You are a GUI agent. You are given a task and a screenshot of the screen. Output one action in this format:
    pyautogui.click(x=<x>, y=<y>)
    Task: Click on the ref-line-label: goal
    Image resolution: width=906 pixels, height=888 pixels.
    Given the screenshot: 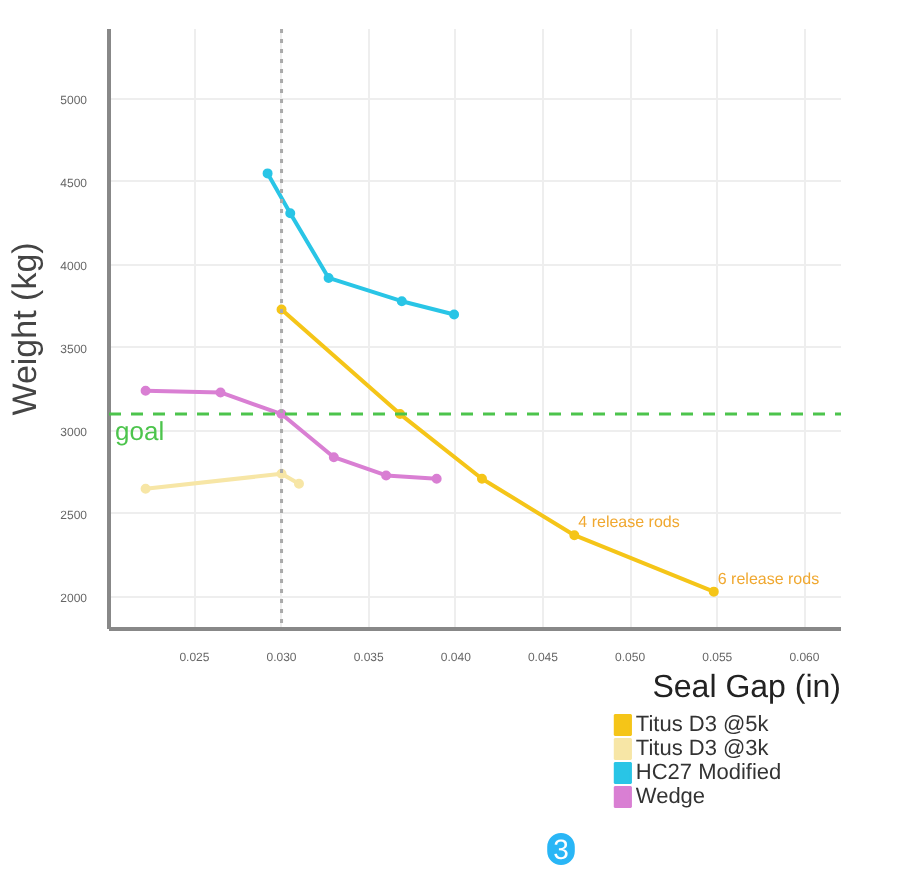 What is the action you would take?
    pyautogui.click(x=140, y=431)
    